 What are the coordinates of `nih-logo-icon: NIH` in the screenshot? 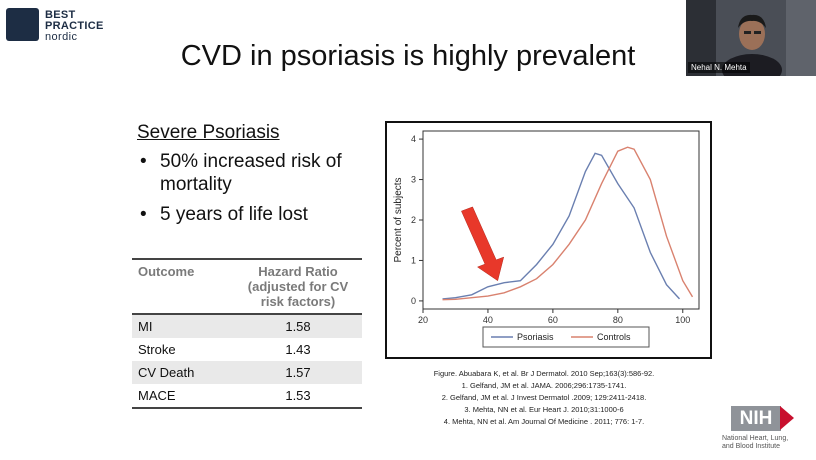 It's located at (756, 418).